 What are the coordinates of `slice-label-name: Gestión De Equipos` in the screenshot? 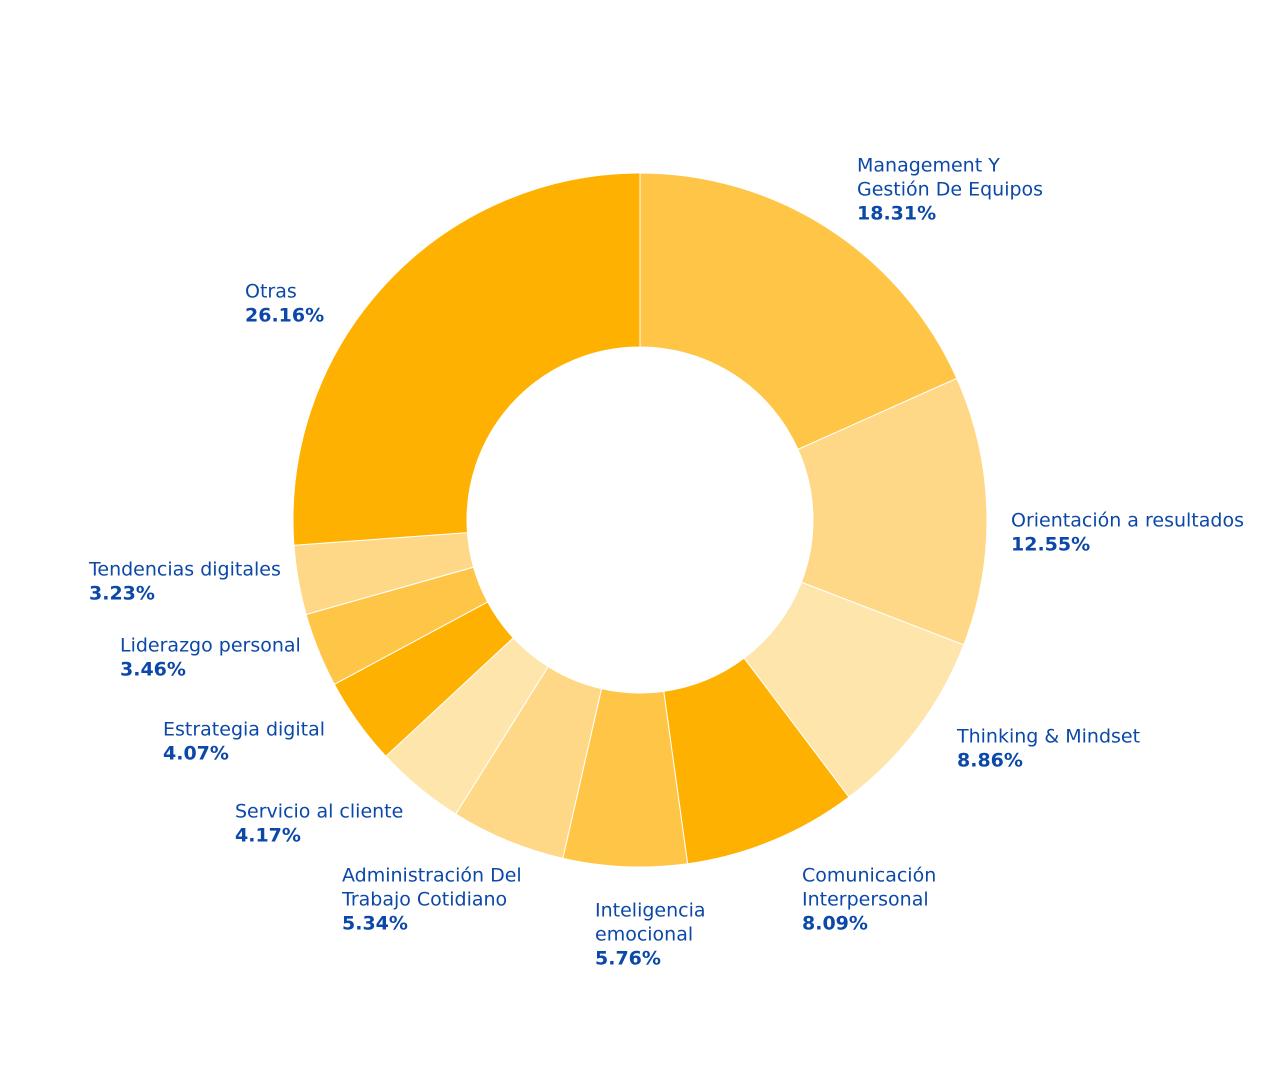 It's located at (950, 190).